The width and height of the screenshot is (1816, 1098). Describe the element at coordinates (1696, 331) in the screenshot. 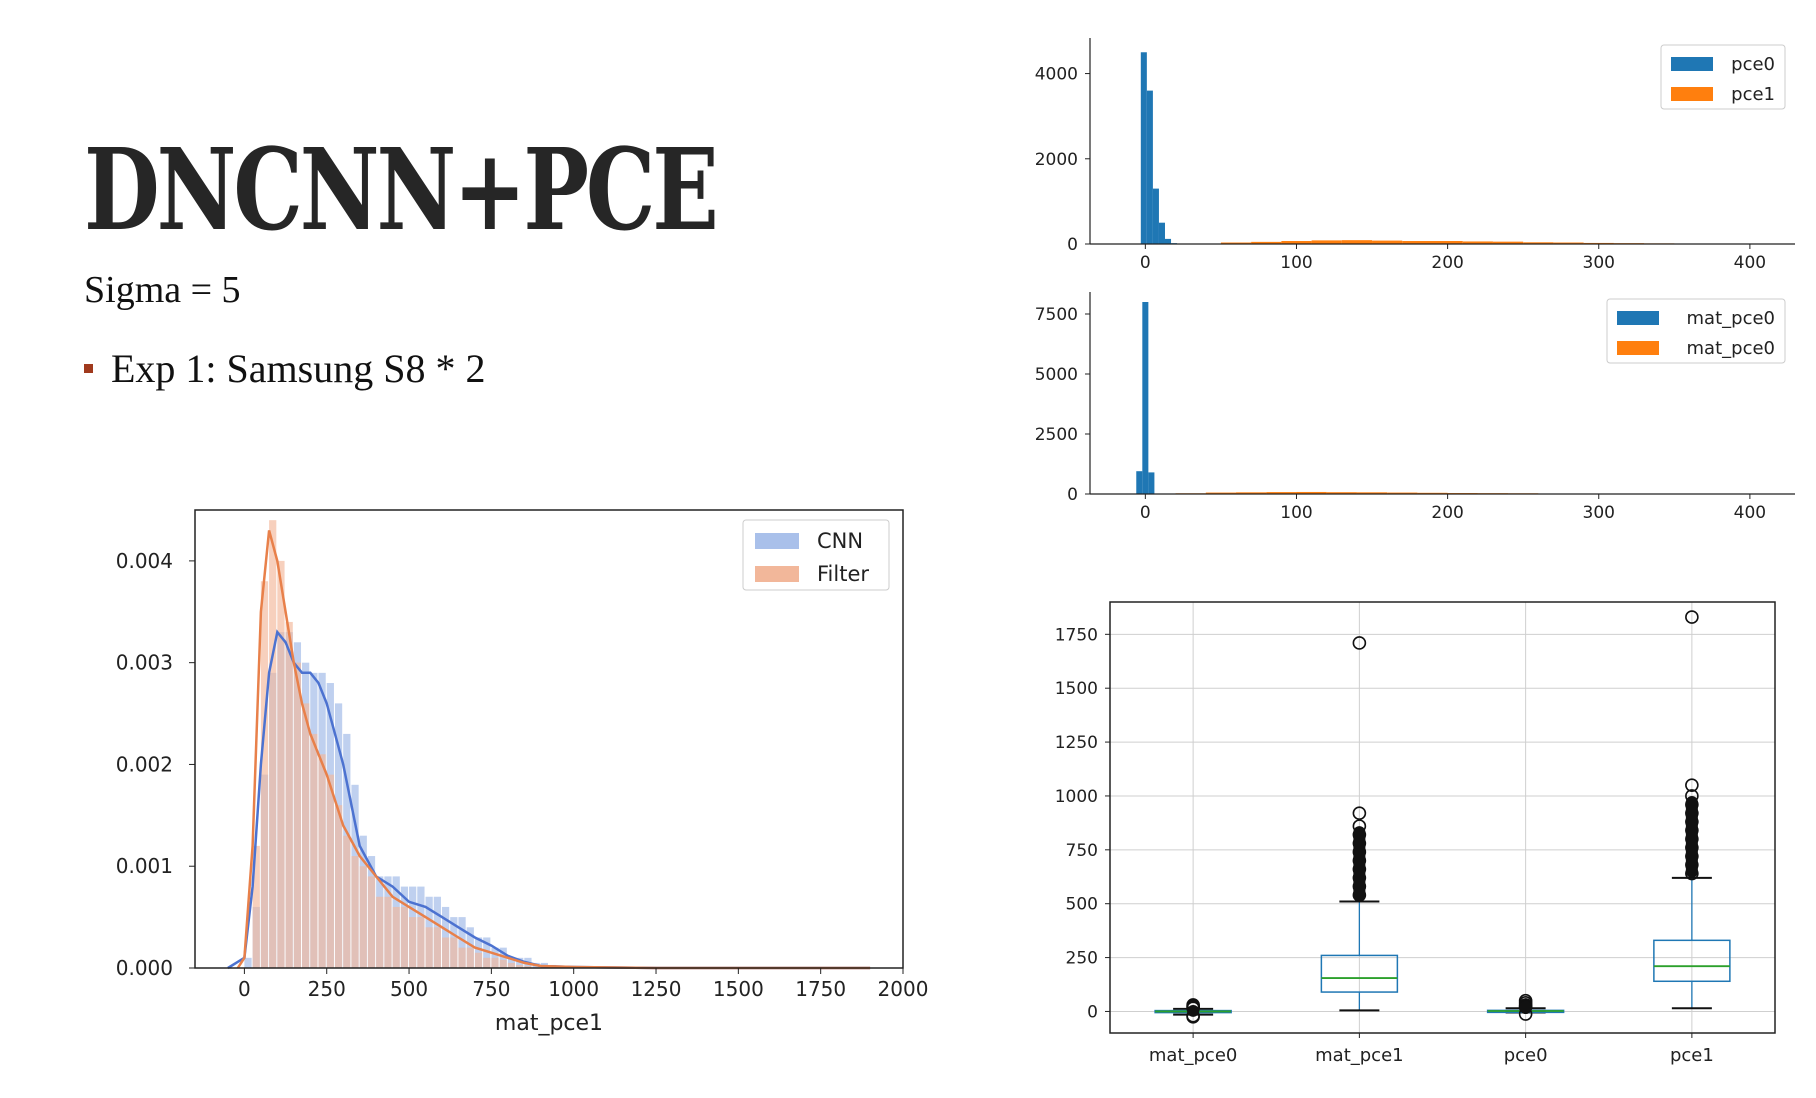

I see `hist-mat-pce-legend-box` at that location.